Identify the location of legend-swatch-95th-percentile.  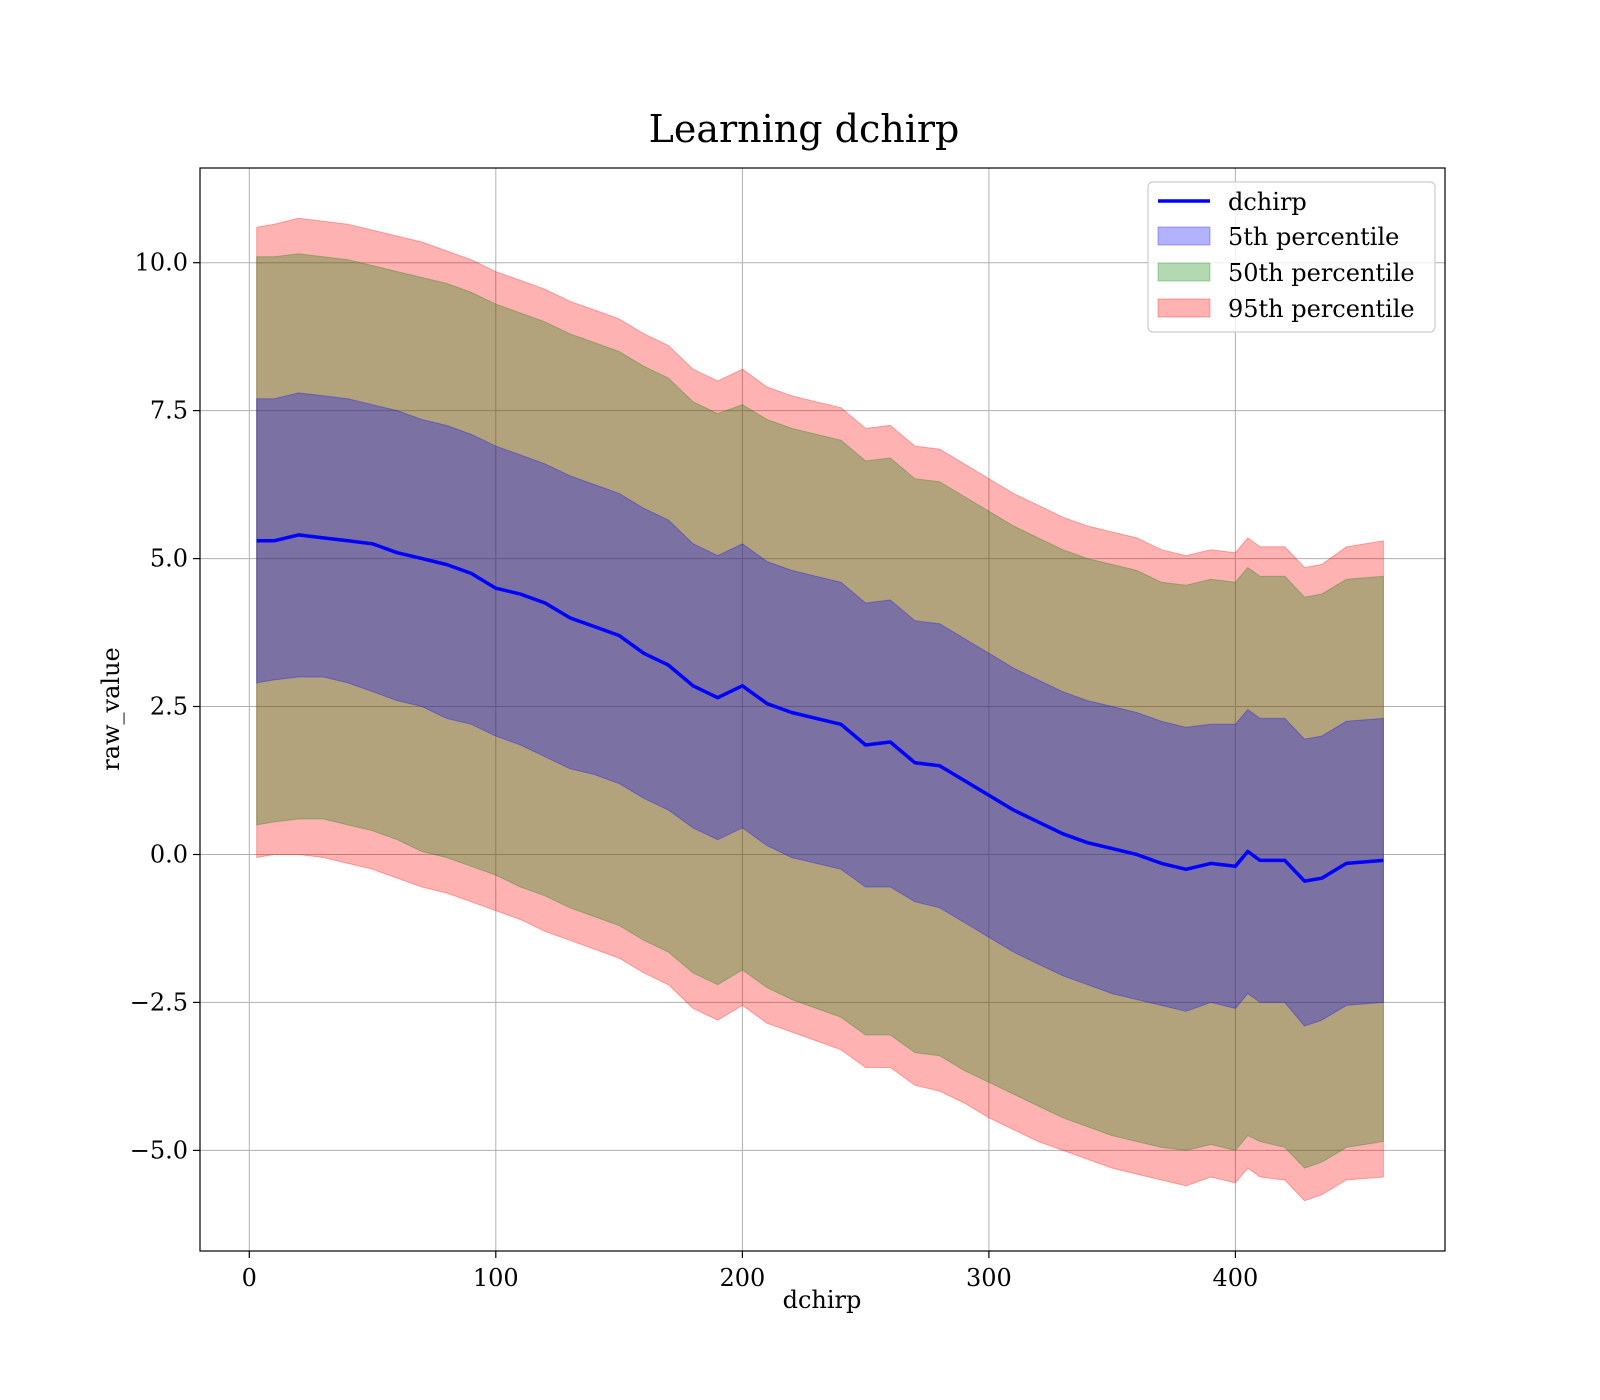
(1184, 308).